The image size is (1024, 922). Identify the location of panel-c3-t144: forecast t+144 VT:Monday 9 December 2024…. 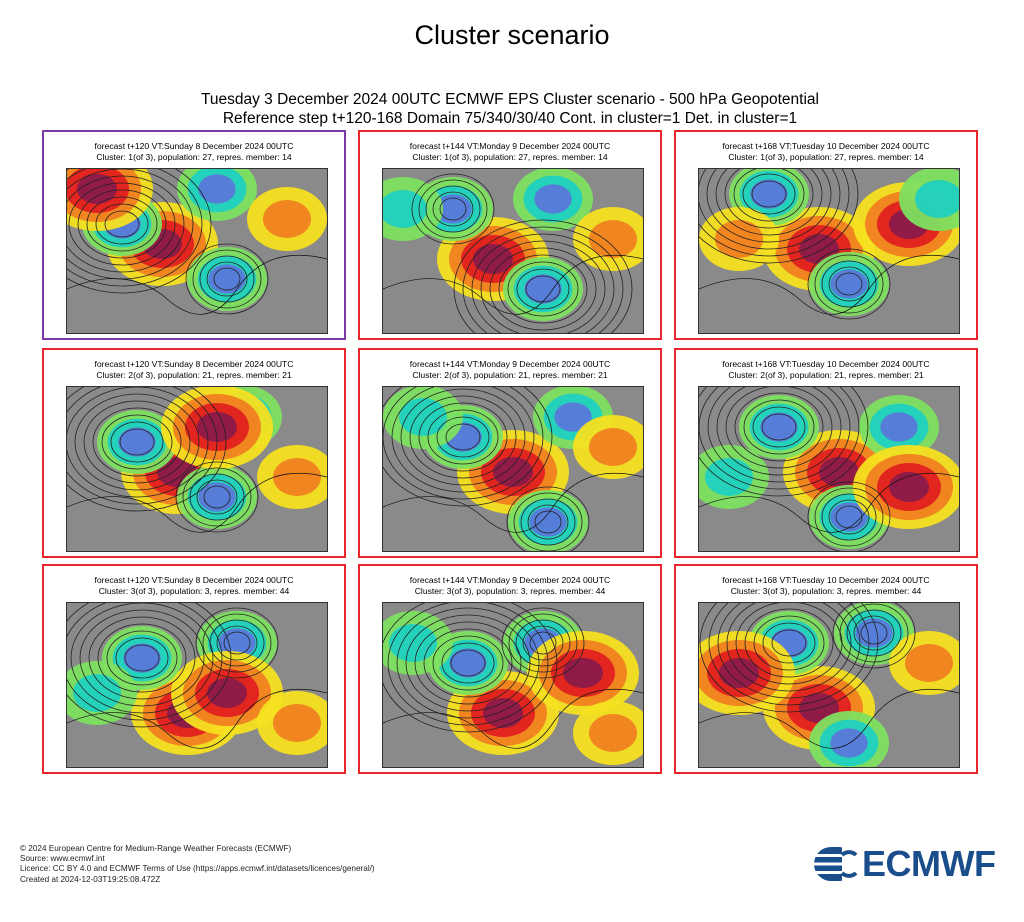
(510, 669).